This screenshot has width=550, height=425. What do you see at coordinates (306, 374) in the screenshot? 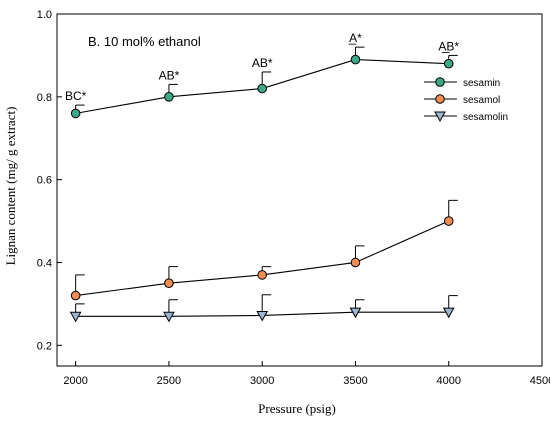
I see `x-axis-ticks: 2000 2500 3000 3500 4000 4500` at bounding box center [306, 374].